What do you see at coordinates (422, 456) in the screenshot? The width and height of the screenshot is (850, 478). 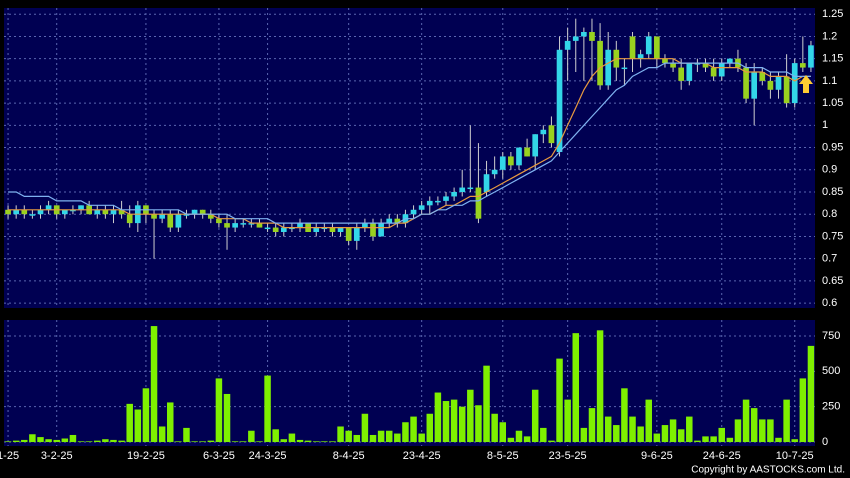 I see `x-tick-label: 23-4-25` at bounding box center [422, 456].